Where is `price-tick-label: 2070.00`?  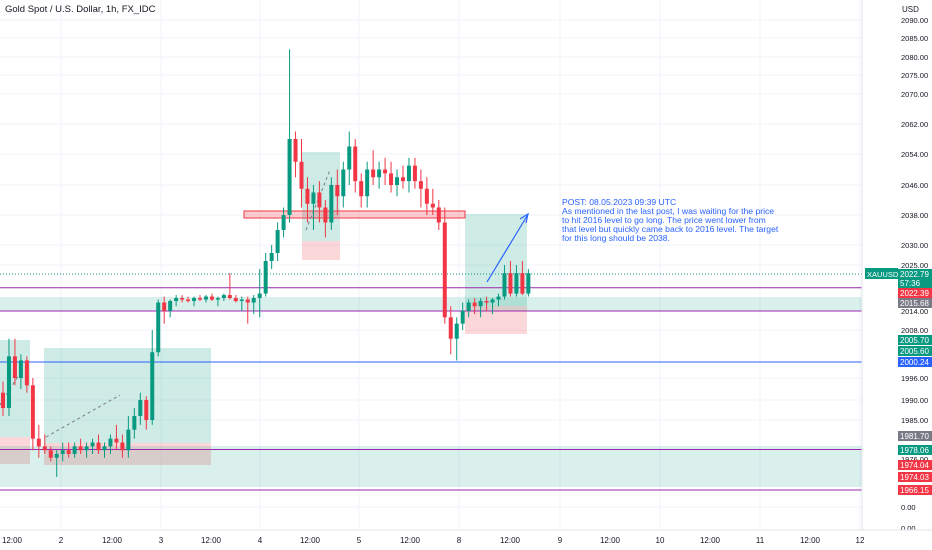 price-tick-label: 2070.00 is located at coordinates (914, 94).